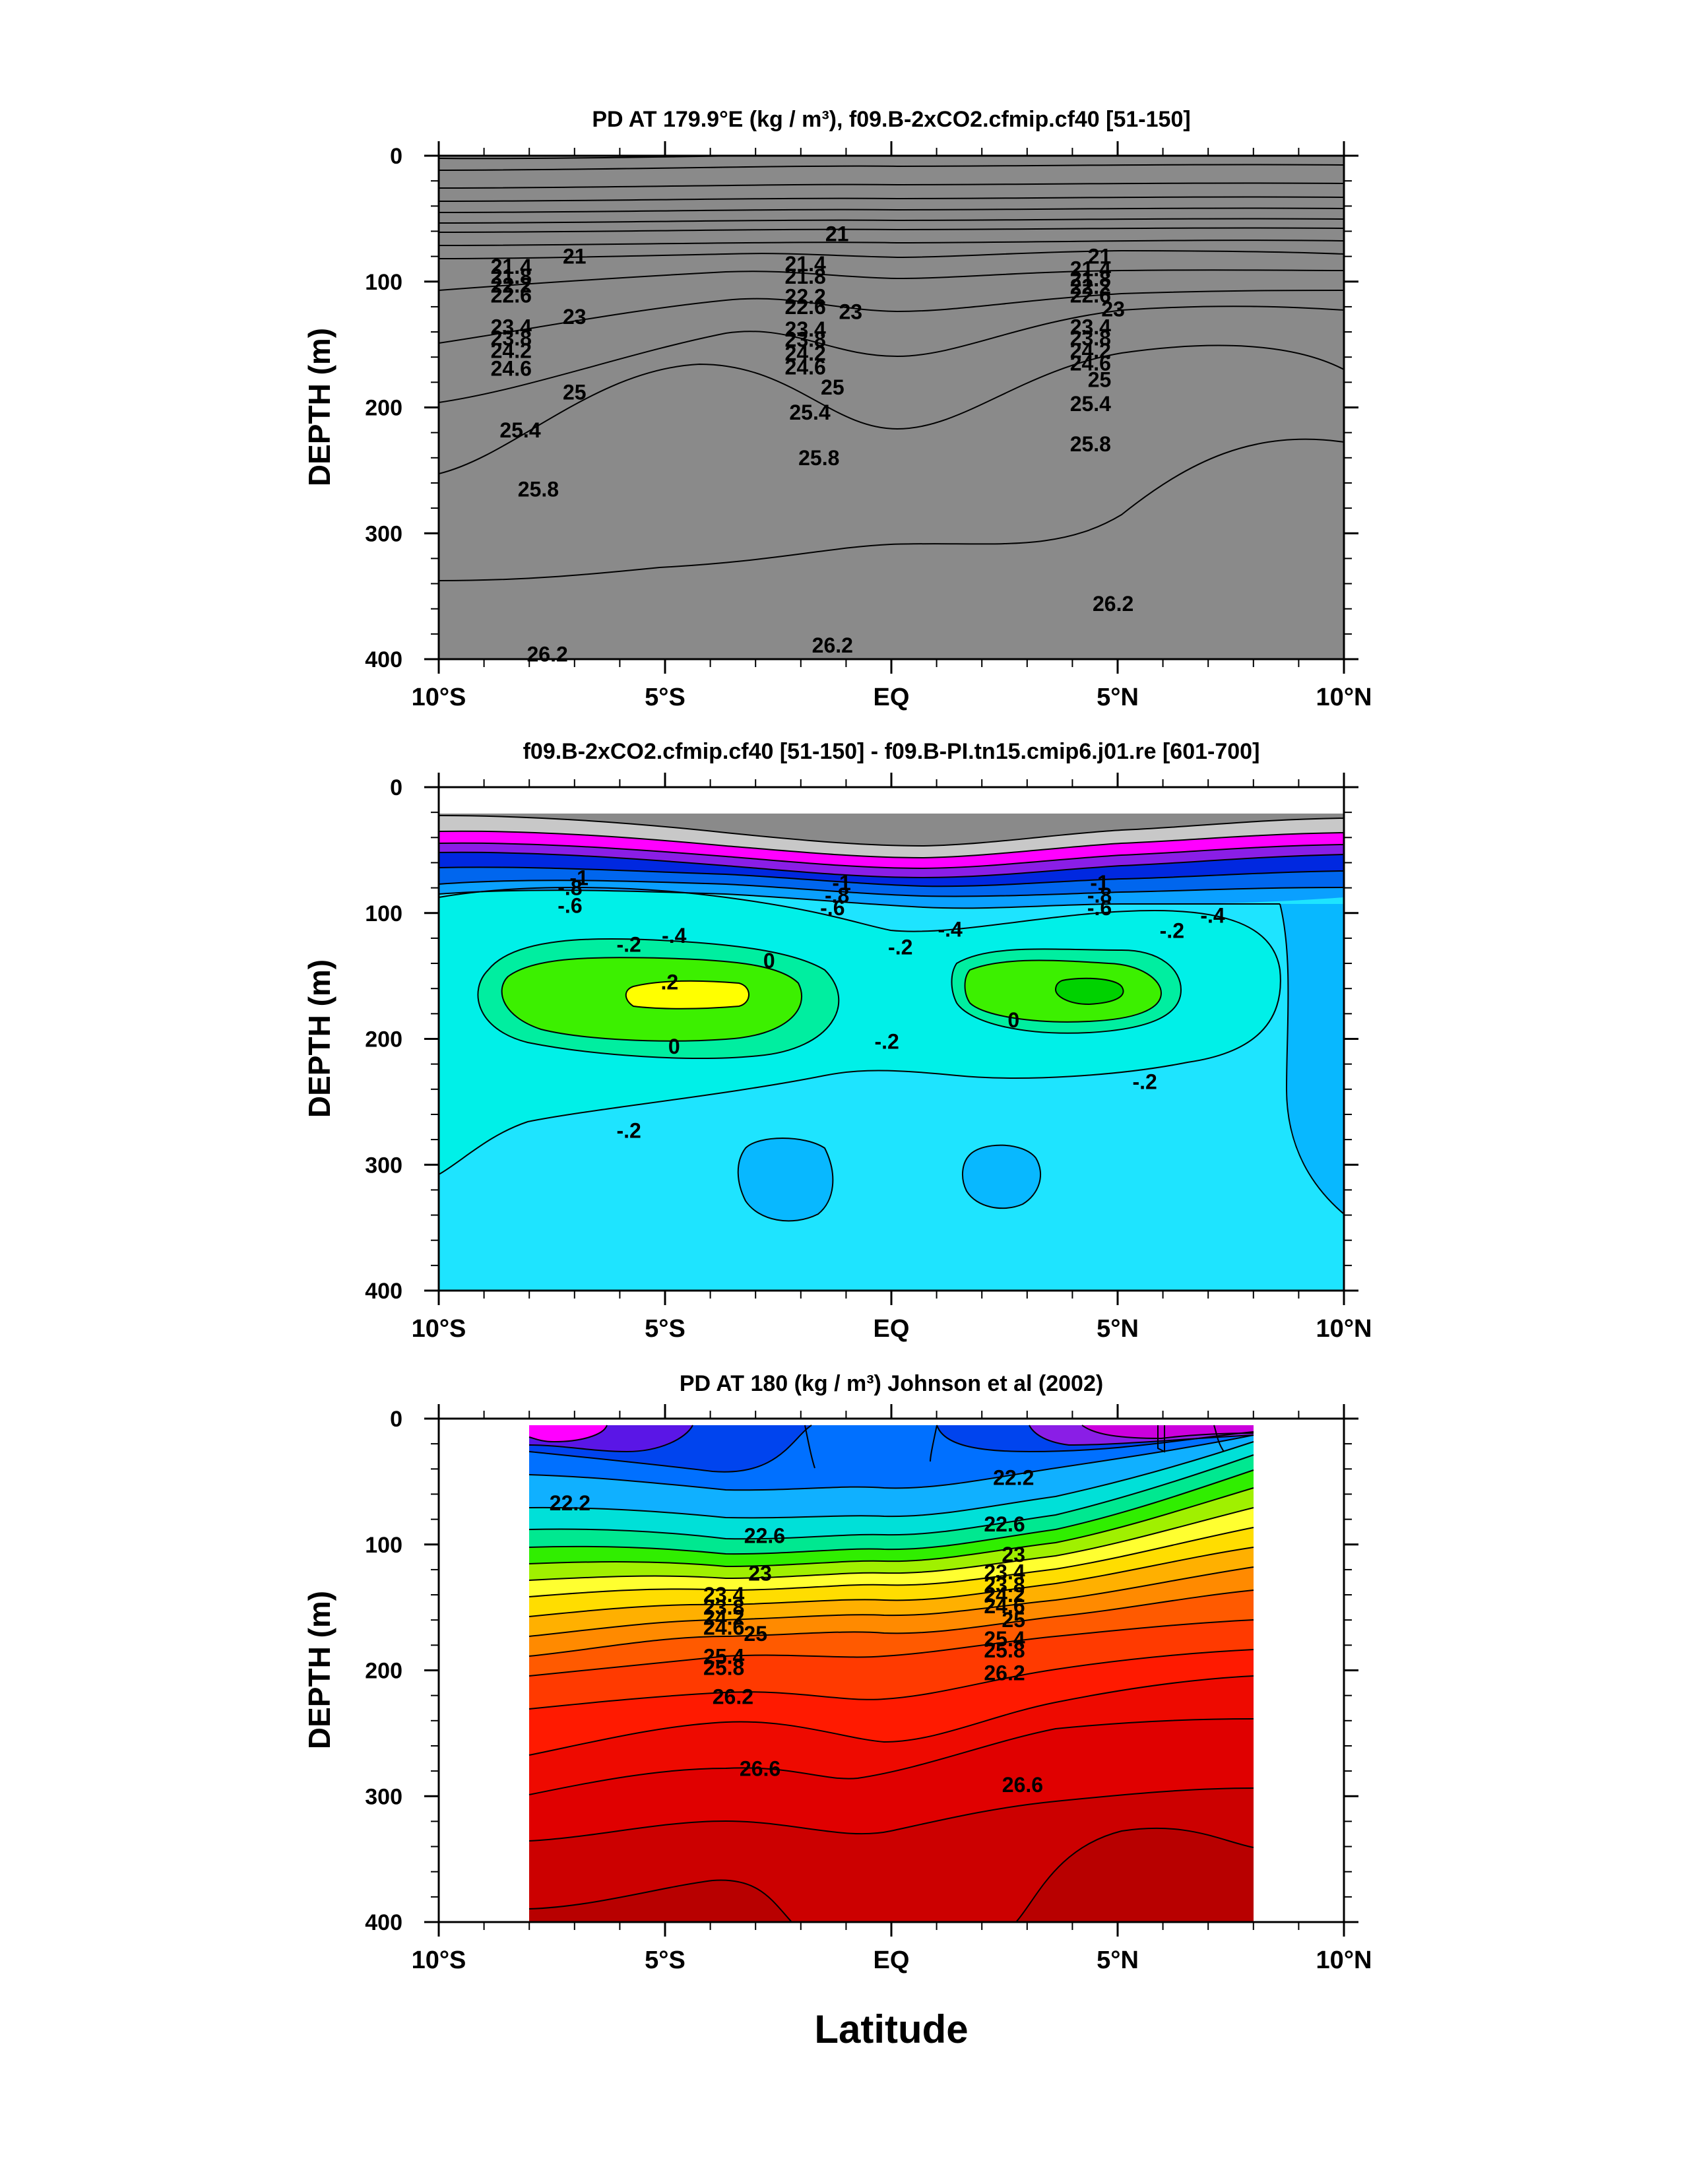 This screenshot has height=2184, width=1689. Describe the element at coordinates (892, 1383) in the screenshot. I see `panel-3-title: PD AT 180 (kg / m³) Johnson et al (2002)` at that location.